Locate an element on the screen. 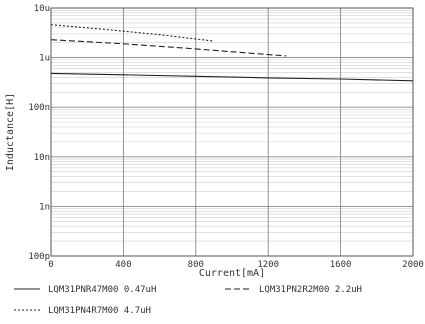 The width and height of the screenshot is (425, 324). y-tick-label: 10u is located at coordinates (42, 9).